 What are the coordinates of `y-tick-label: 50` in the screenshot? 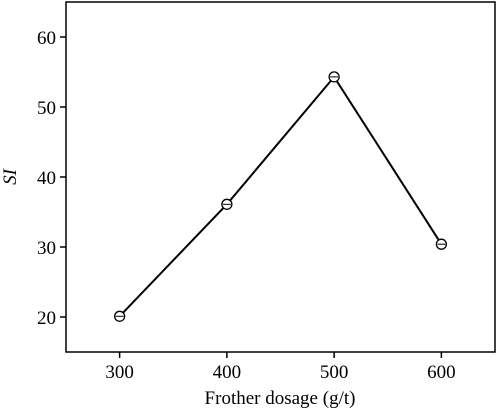 It's located at (46, 108).